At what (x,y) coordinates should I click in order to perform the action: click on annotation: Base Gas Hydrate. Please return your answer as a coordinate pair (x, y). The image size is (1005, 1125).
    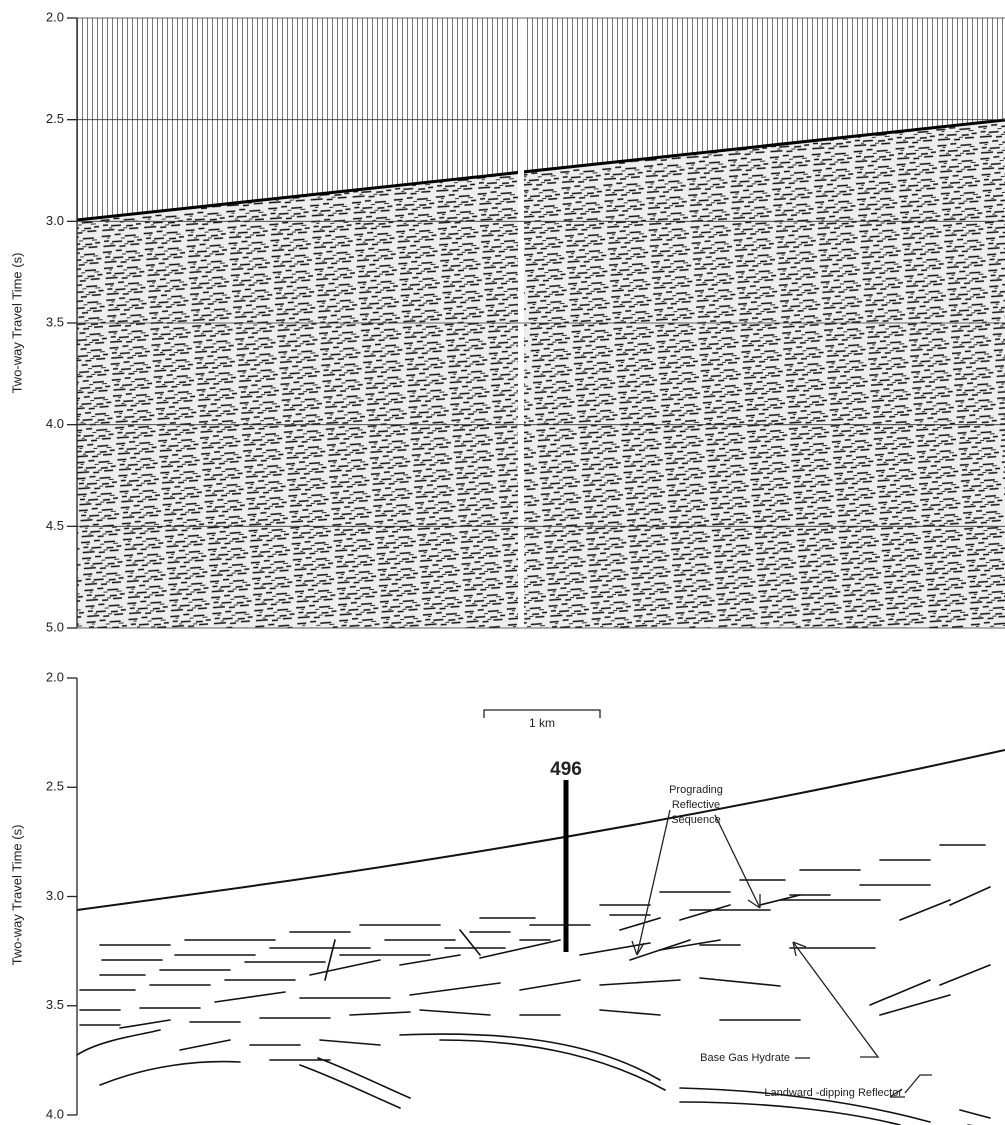
    Looking at the image, I should click on (745, 1058).